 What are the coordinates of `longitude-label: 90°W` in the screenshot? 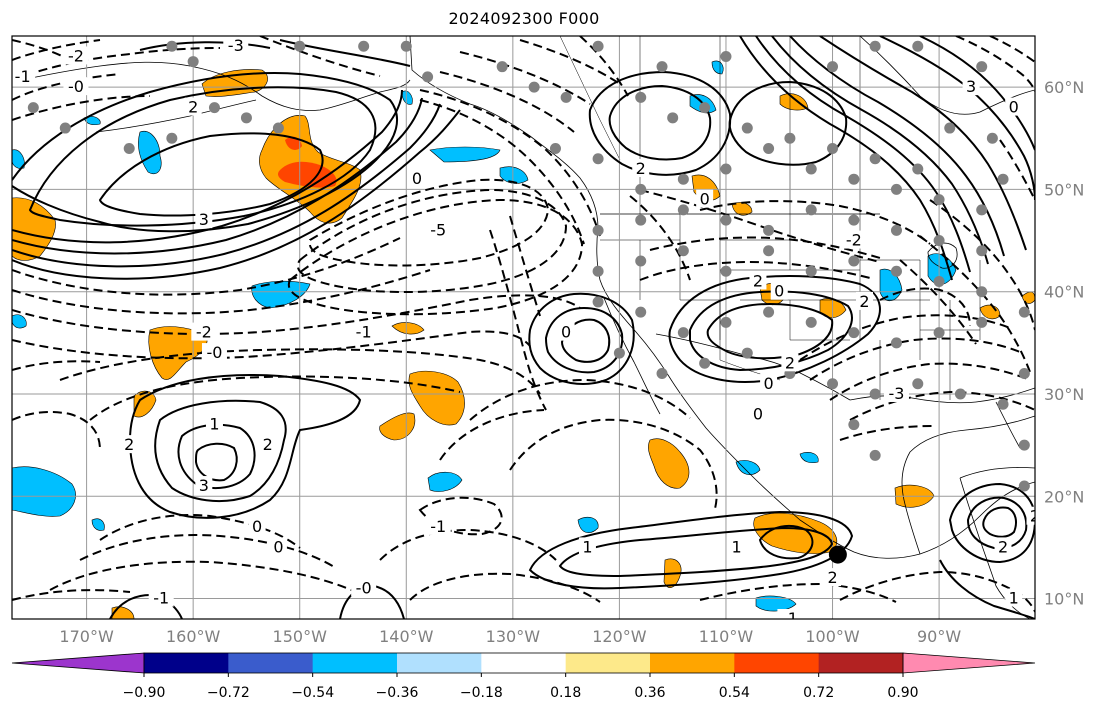 It's located at (939, 636).